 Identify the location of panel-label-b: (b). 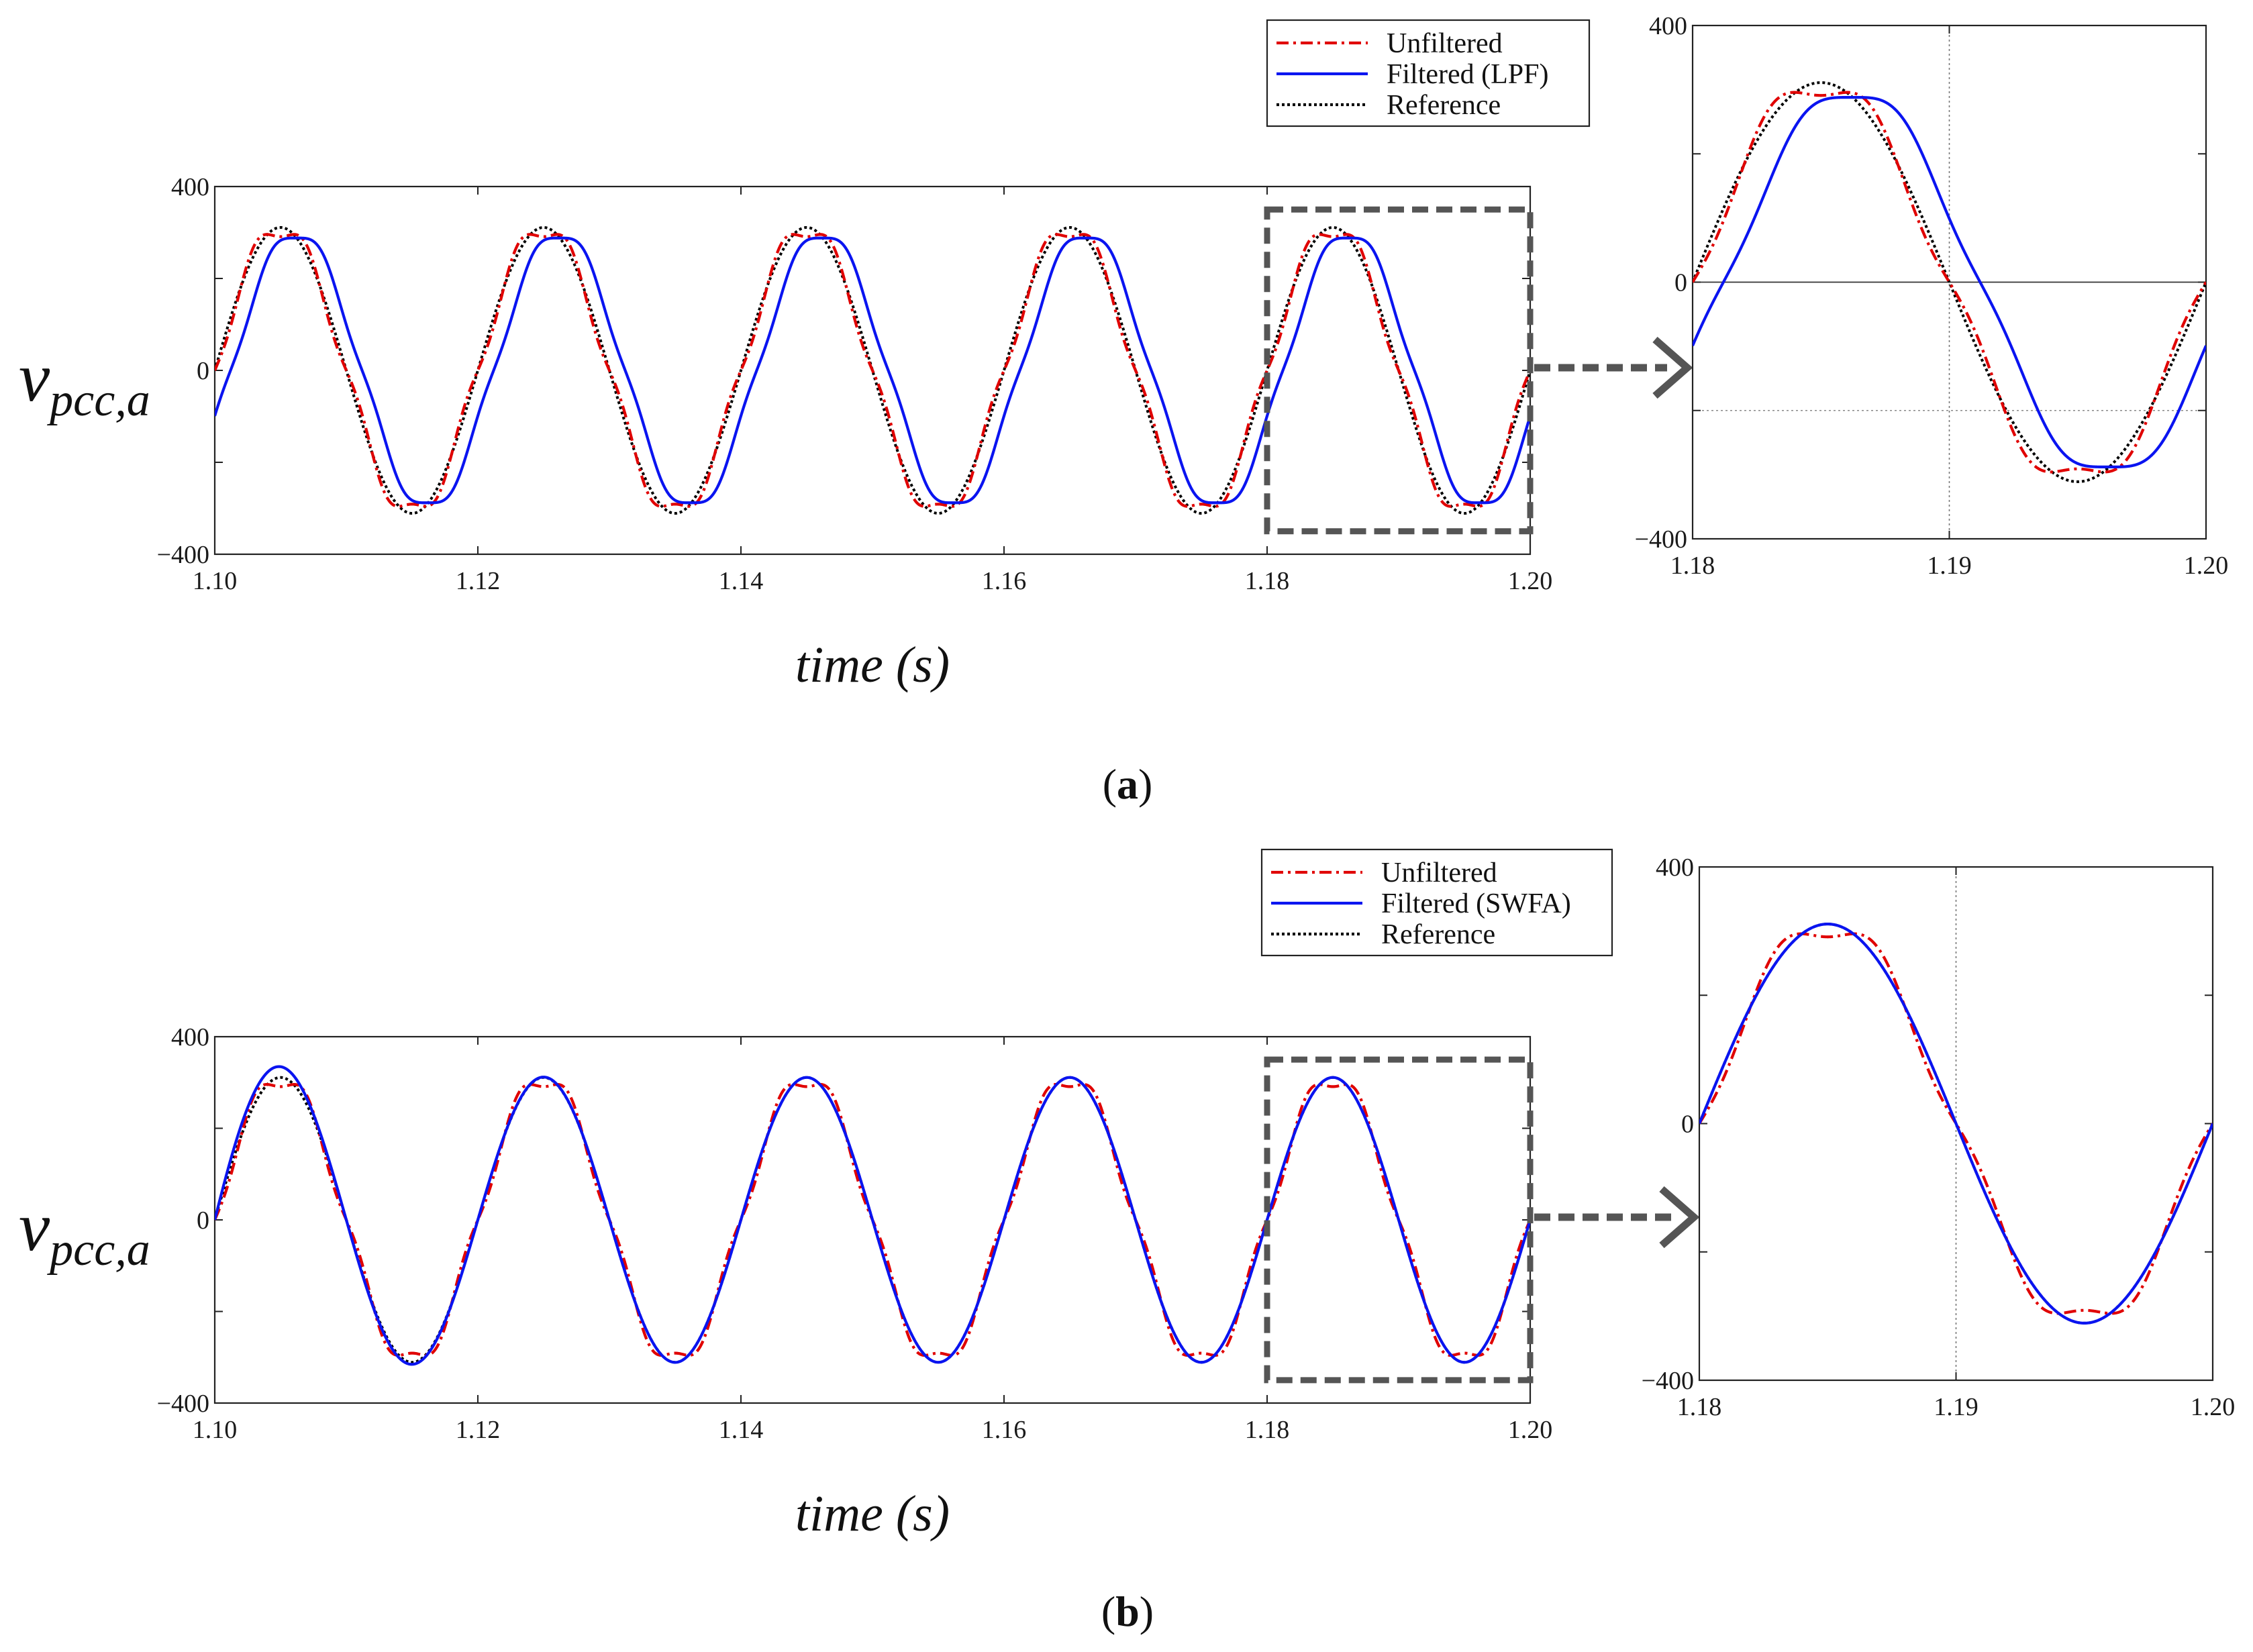
(1127, 1611).